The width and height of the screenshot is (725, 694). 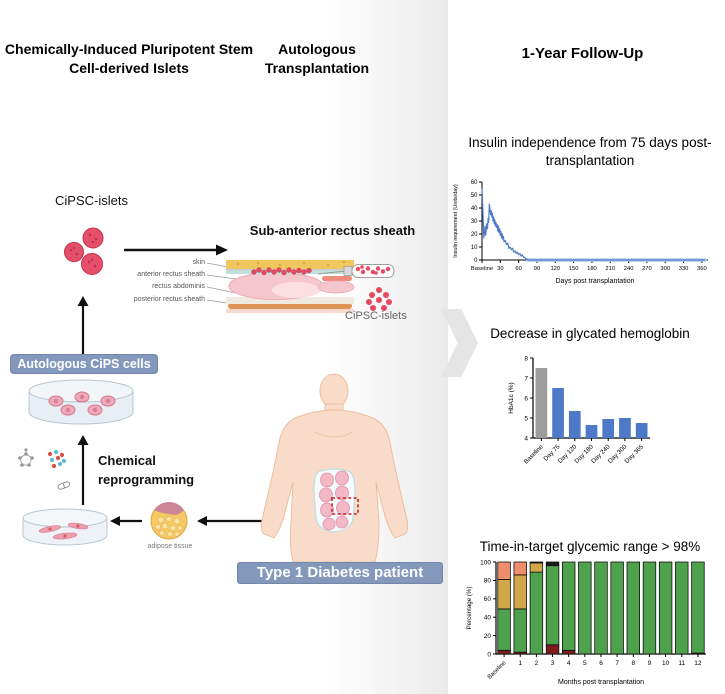 I want to click on chemical-reprogramming-label: Chemical reprogramming, so click(x=146, y=470).